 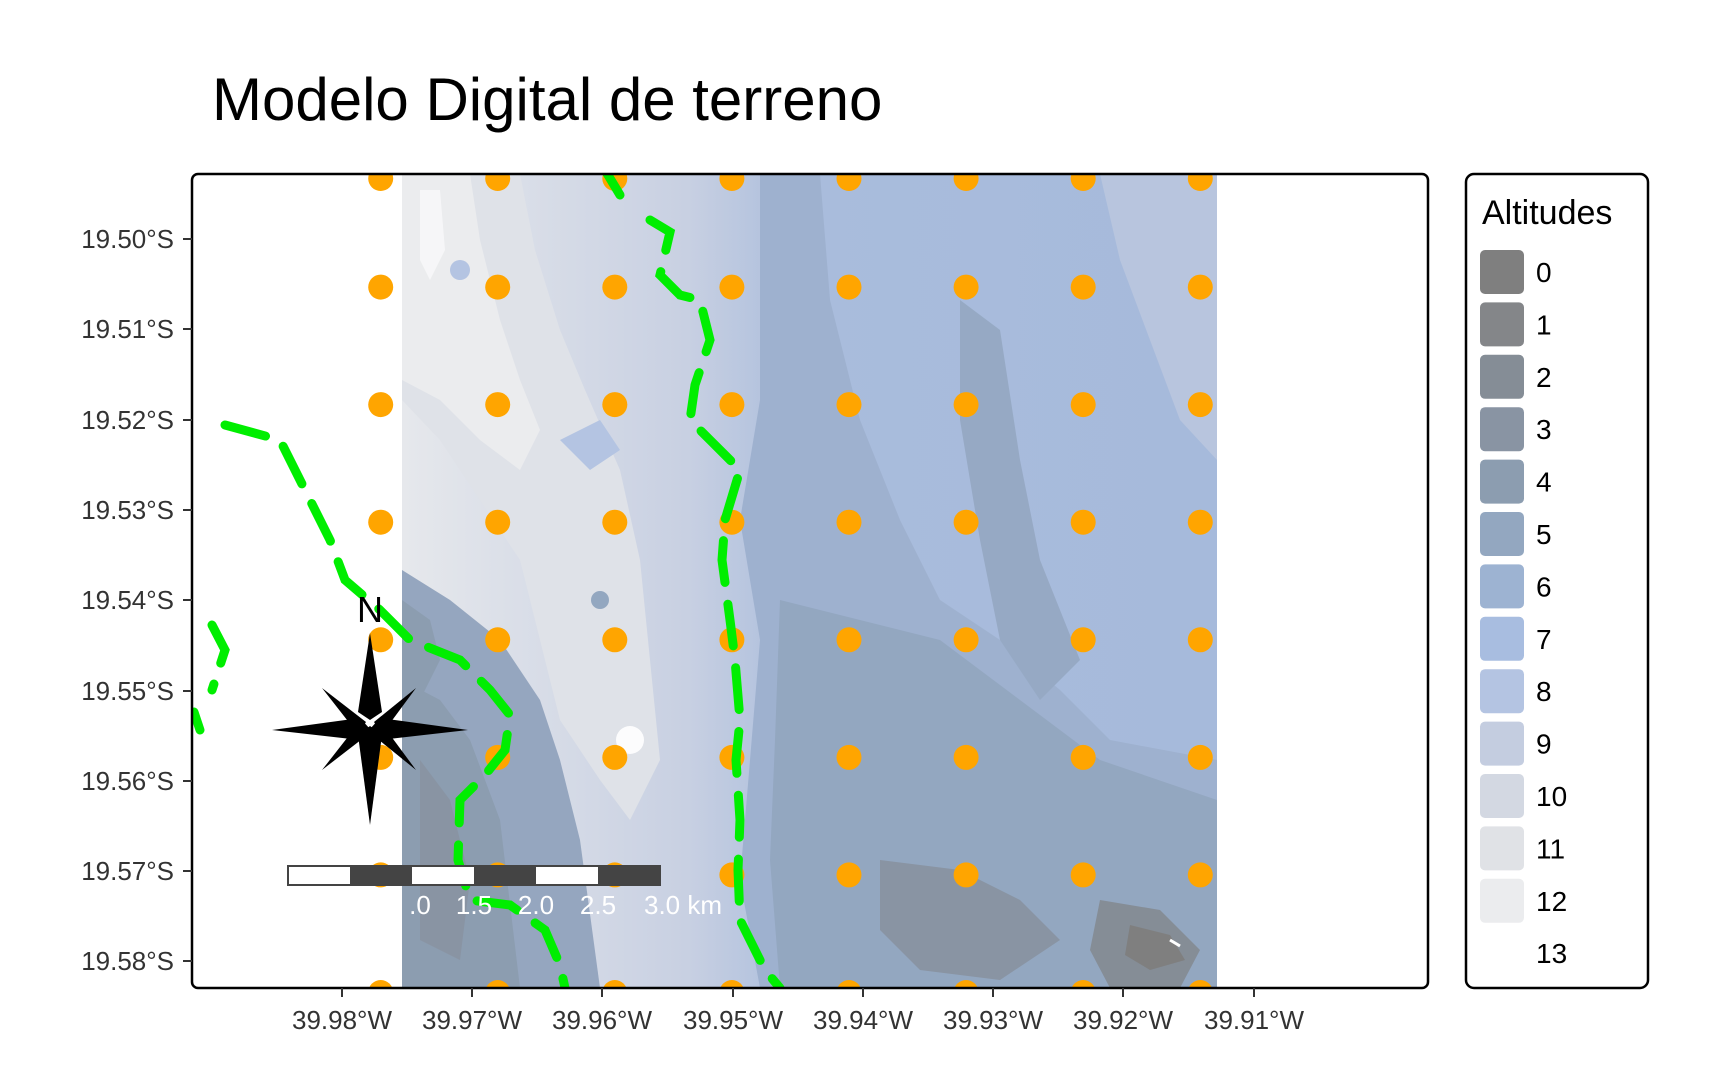 What do you see at coordinates (1544, 534) in the screenshot?
I see `legend-label: 5` at bounding box center [1544, 534].